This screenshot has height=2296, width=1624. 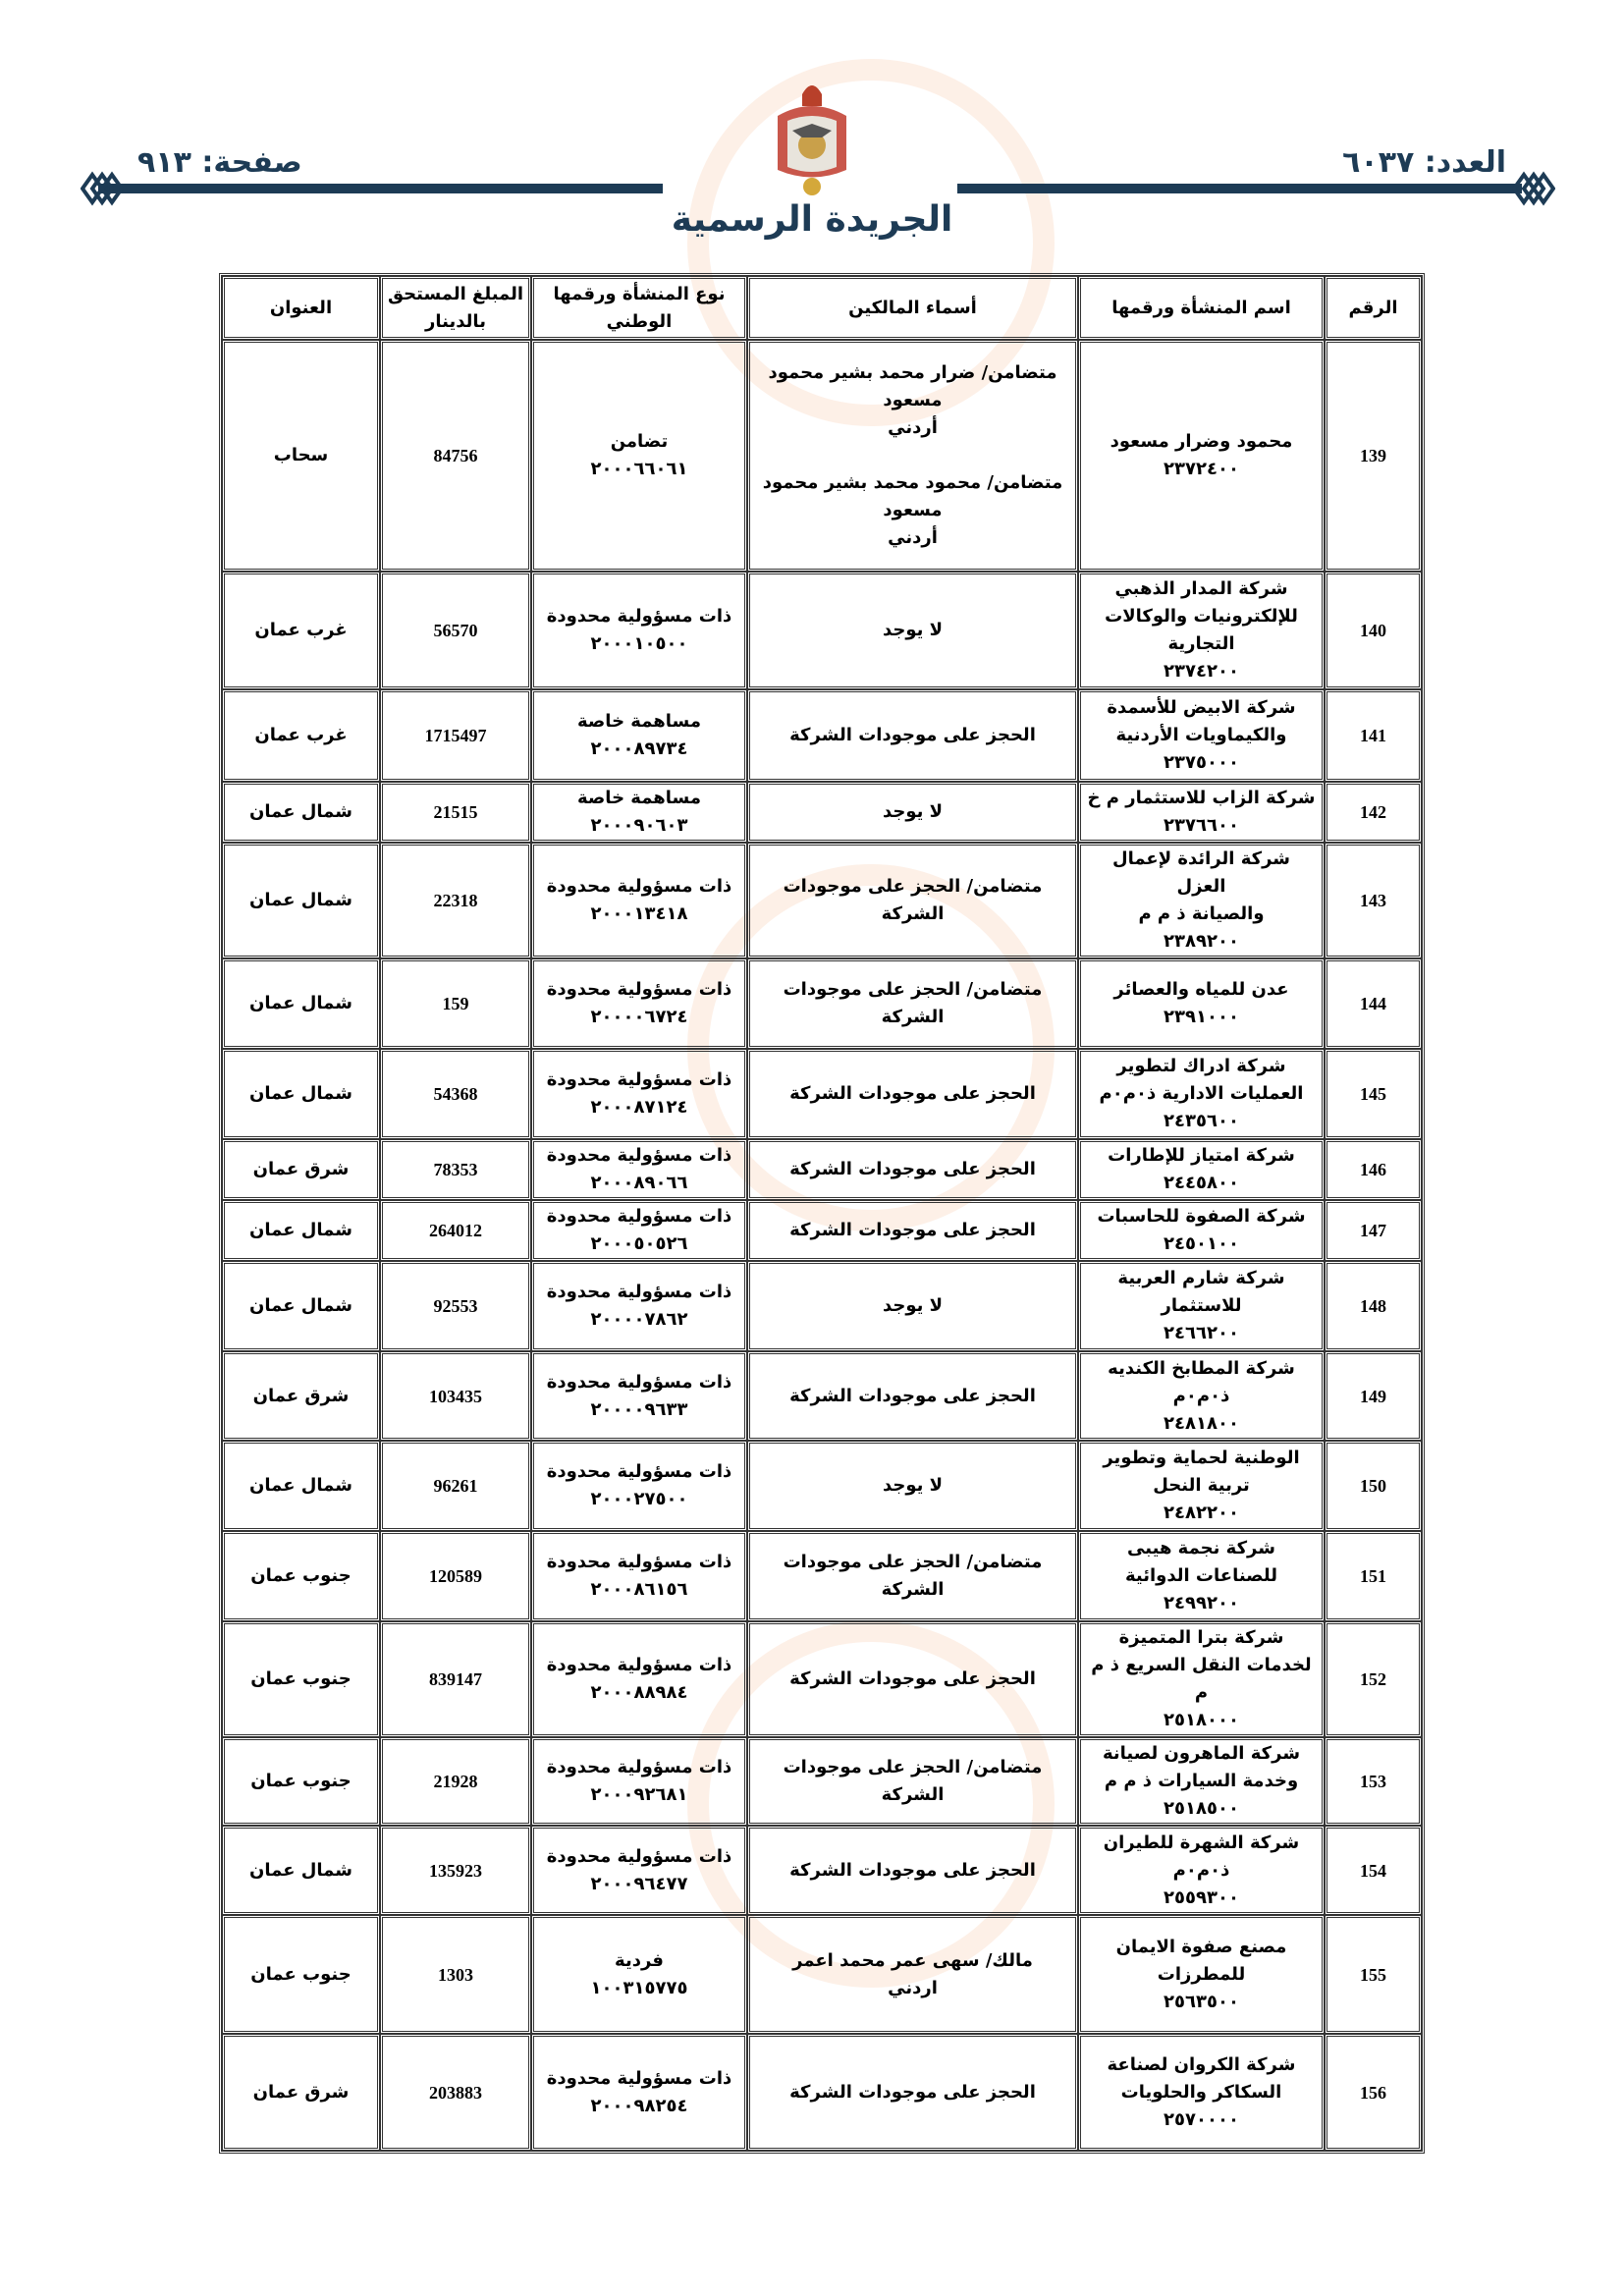 I want to click on cell-company-type: ذات مسؤولية محدودة ٢٠٠٠٥٠٥٢٦, so click(x=639, y=1230).